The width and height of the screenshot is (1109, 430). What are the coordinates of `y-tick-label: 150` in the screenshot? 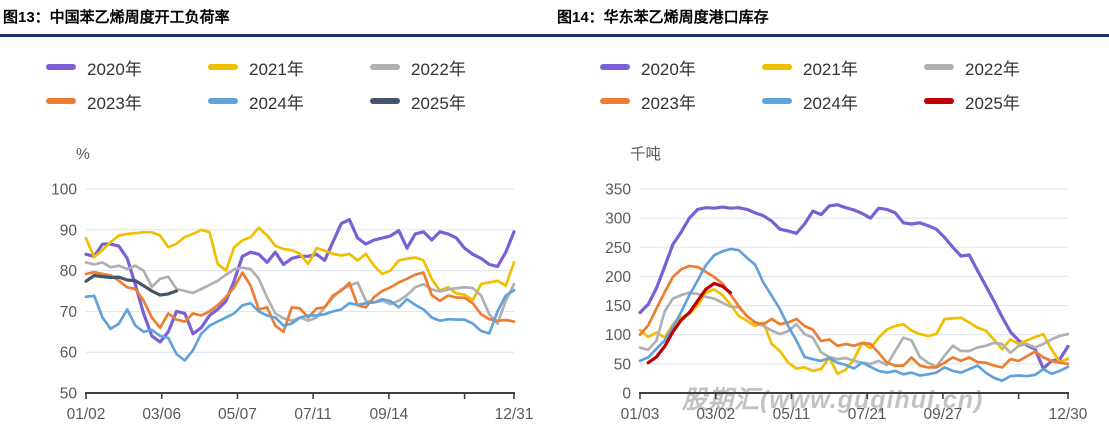 It's located at (618, 306).